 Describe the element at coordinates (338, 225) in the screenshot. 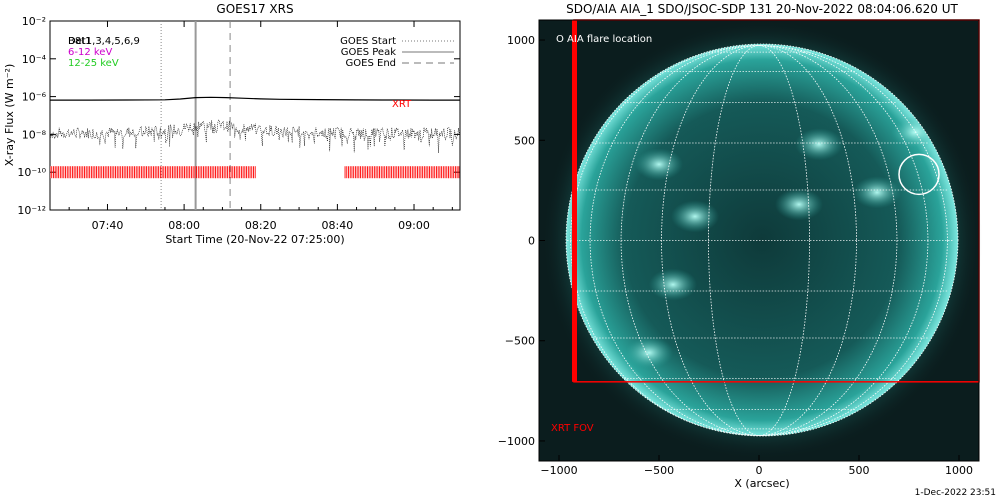

I see `x-tick-label: 08:40` at that location.